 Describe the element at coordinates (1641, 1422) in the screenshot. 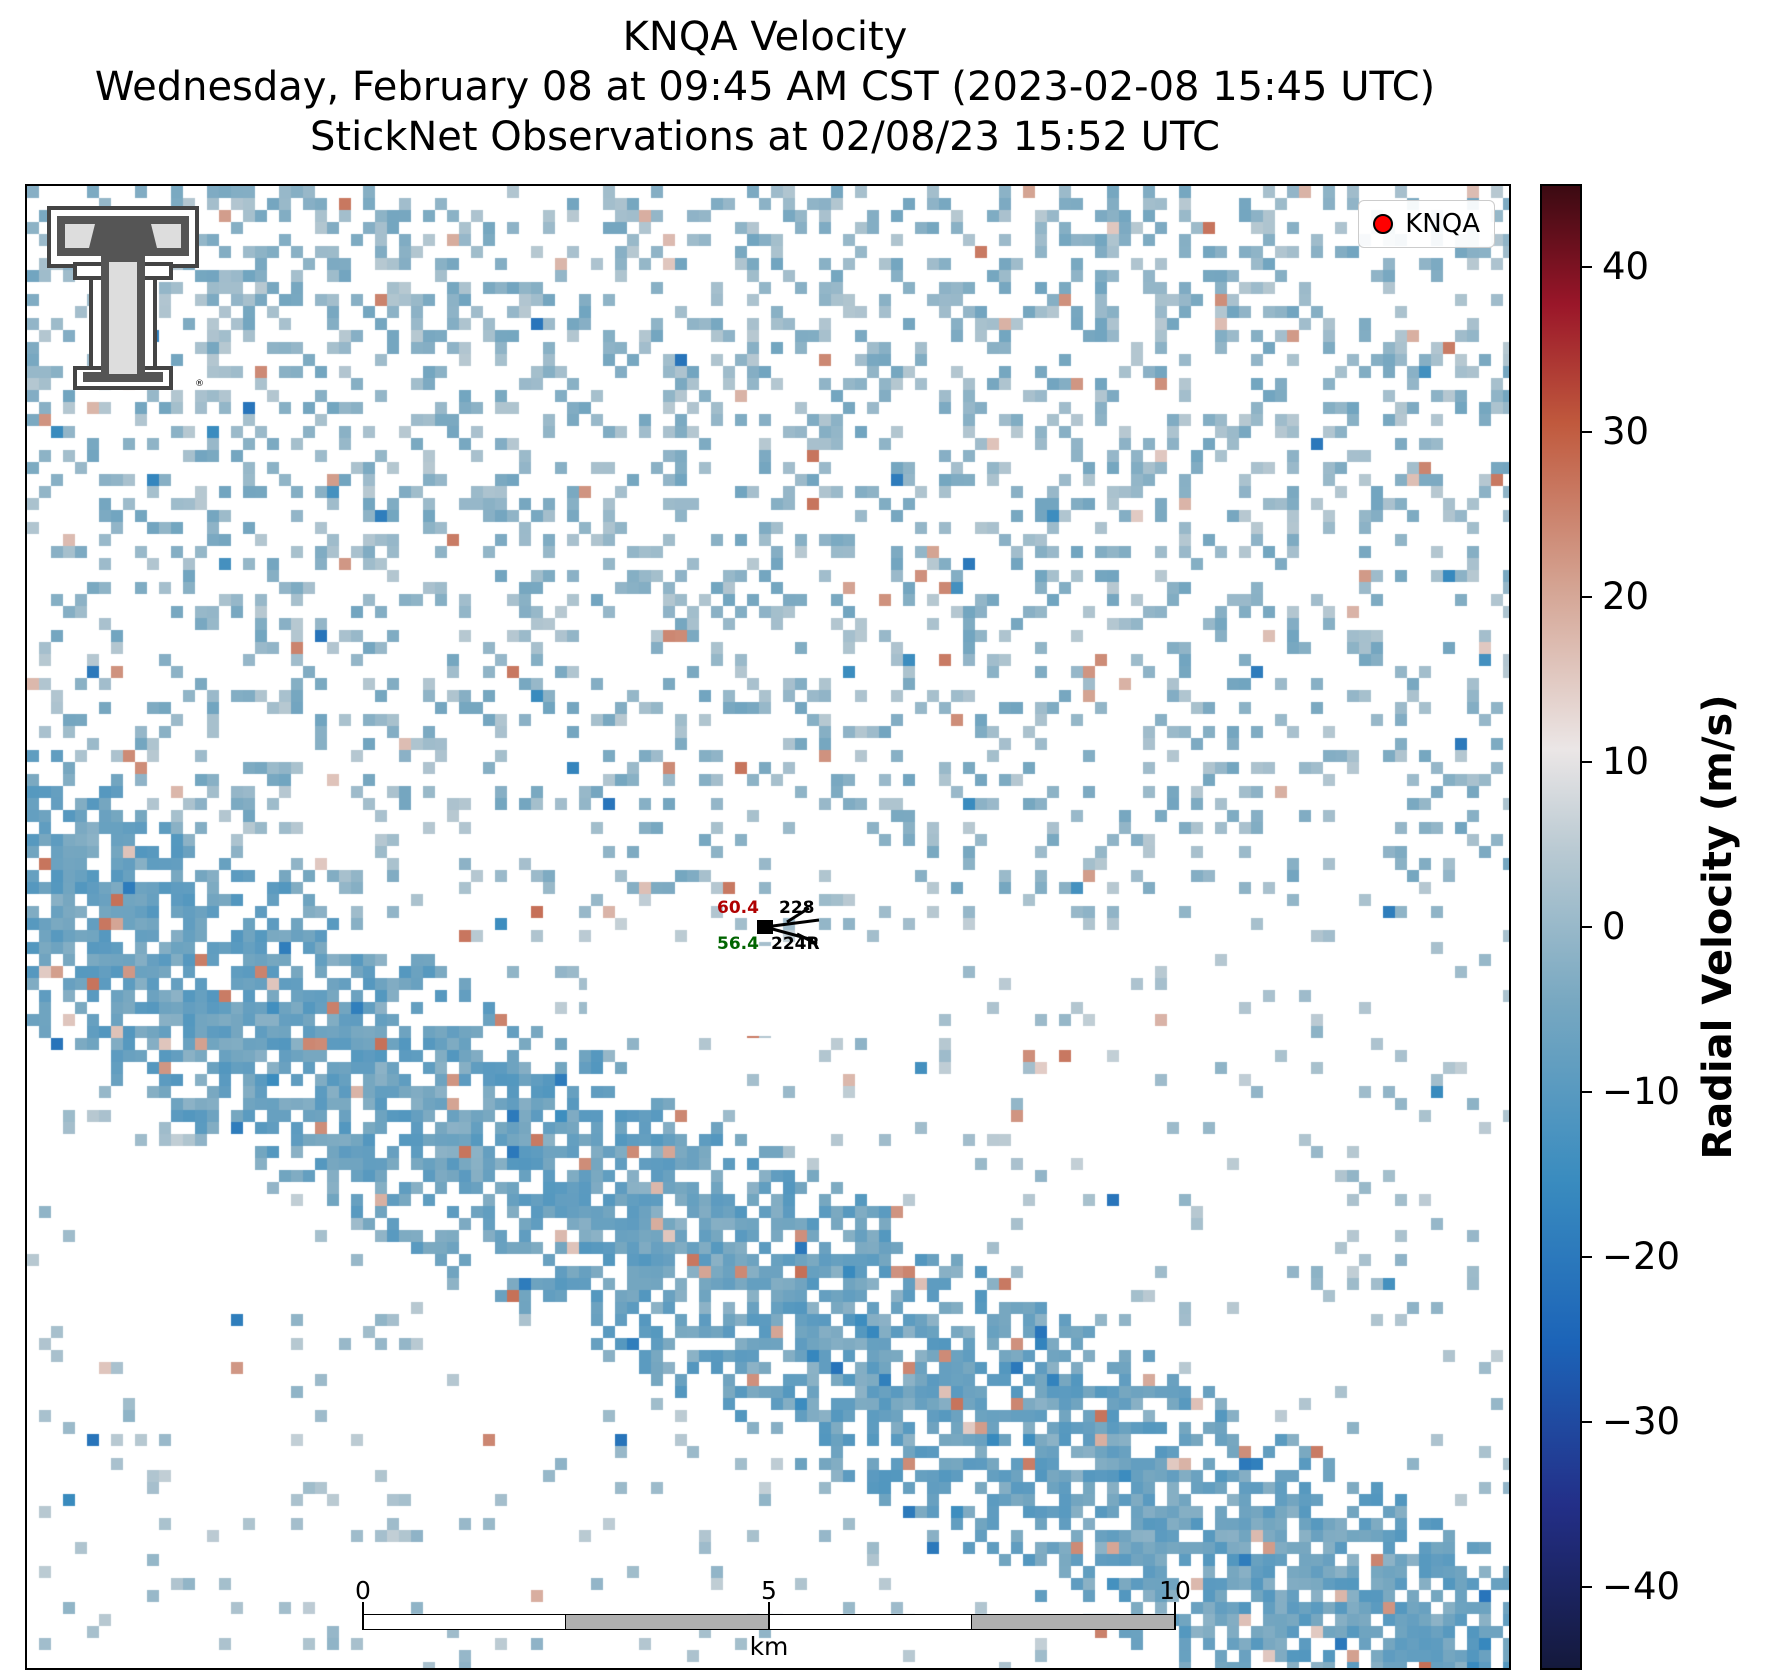

I see `colorbar-tick-label: −30` at that location.